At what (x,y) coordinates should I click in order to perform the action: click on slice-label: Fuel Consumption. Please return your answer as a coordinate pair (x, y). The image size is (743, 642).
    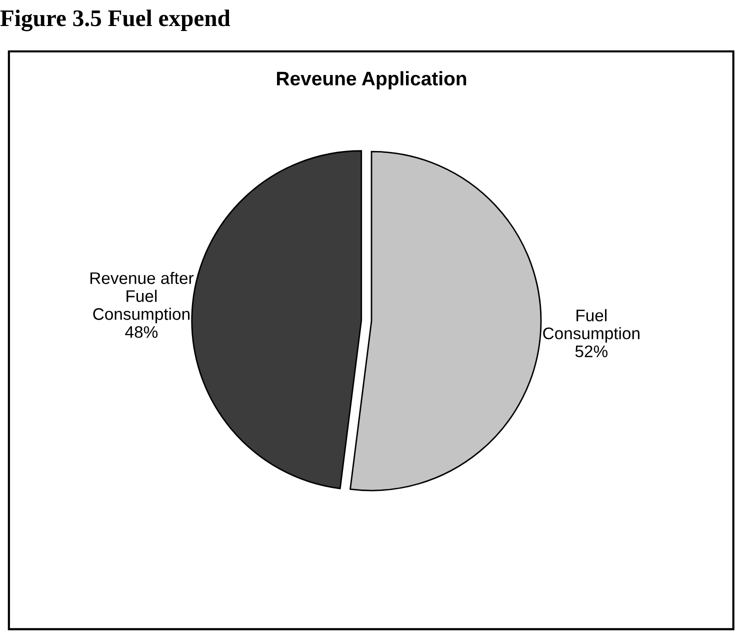
    Looking at the image, I should click on (591, 326).